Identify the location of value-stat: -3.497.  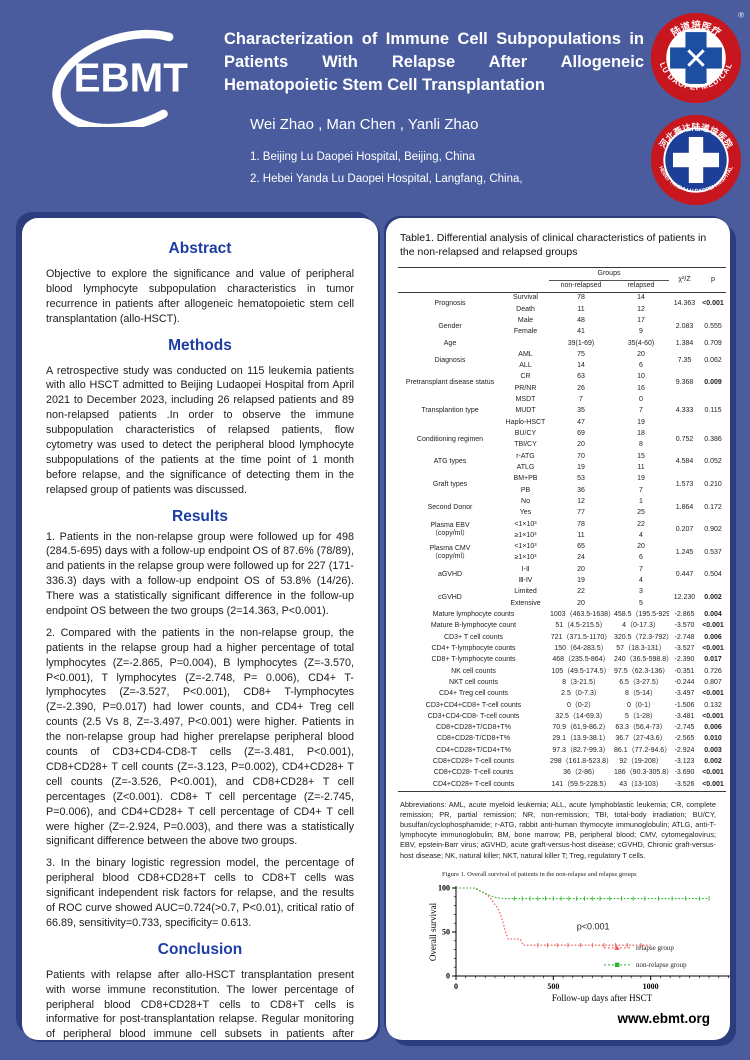
(684, 694).